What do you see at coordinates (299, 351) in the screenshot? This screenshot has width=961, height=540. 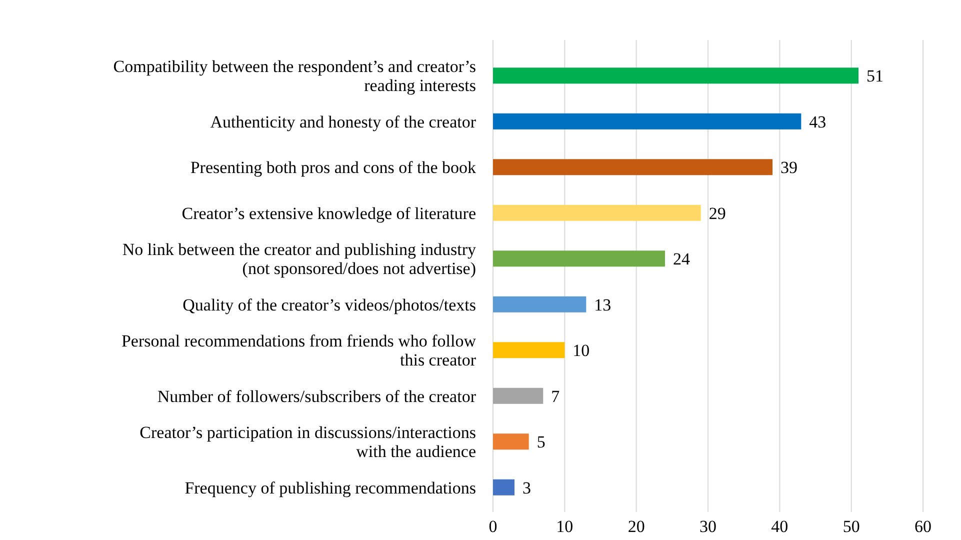 I see `y-tick-label: Personal recommendations from friends who follow this creator` at bounding box center [299, 351].